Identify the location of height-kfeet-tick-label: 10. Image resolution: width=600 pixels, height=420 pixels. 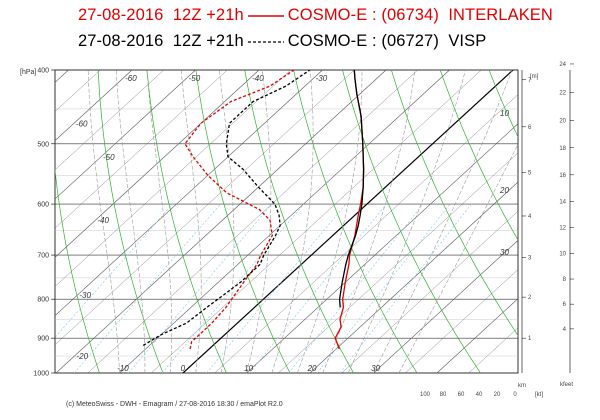
(562, 255).